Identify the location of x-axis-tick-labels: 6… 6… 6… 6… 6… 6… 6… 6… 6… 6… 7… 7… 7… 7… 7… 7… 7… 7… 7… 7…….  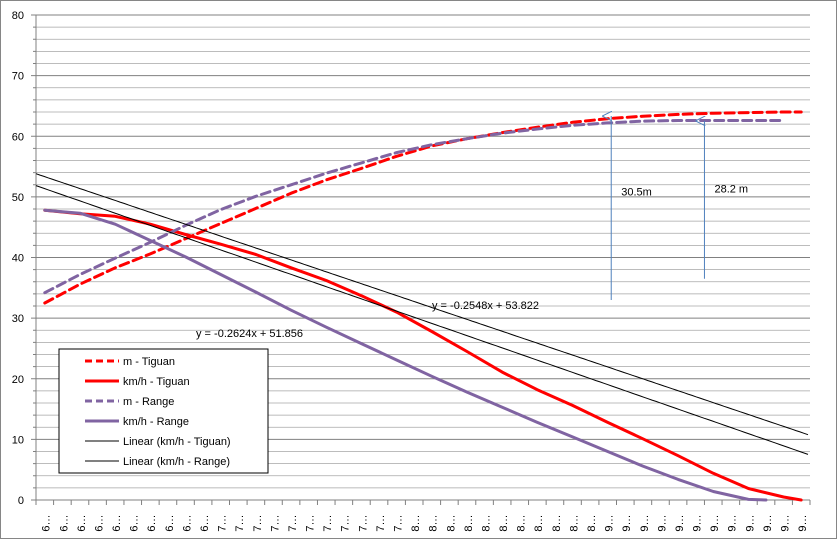
(425, 522).